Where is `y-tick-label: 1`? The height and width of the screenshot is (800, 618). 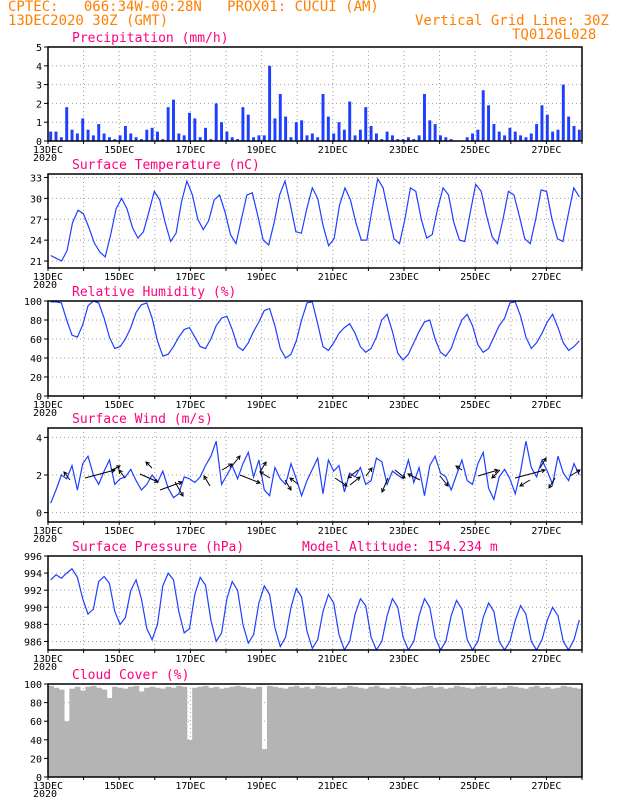
y-tick-label: 1 is located at coordinates (39, 123).